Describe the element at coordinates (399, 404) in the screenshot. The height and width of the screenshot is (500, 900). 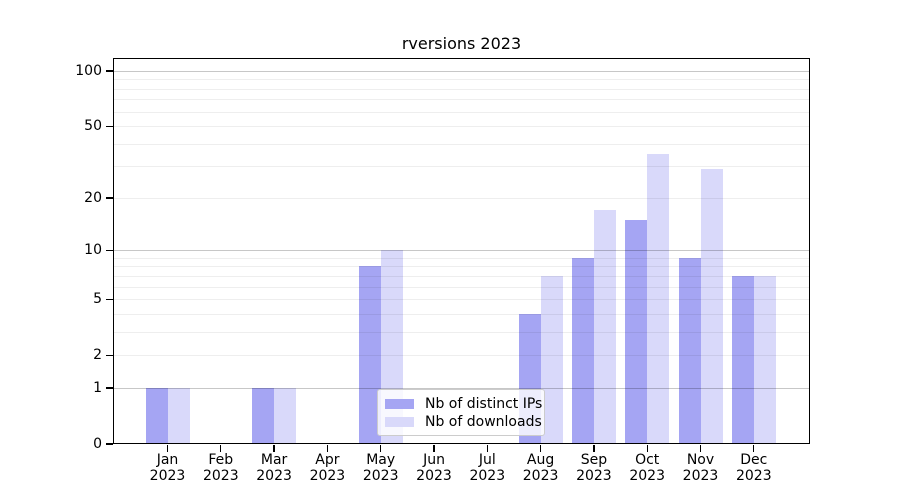
I see `legend-swatch-distinct-ips` at that location.